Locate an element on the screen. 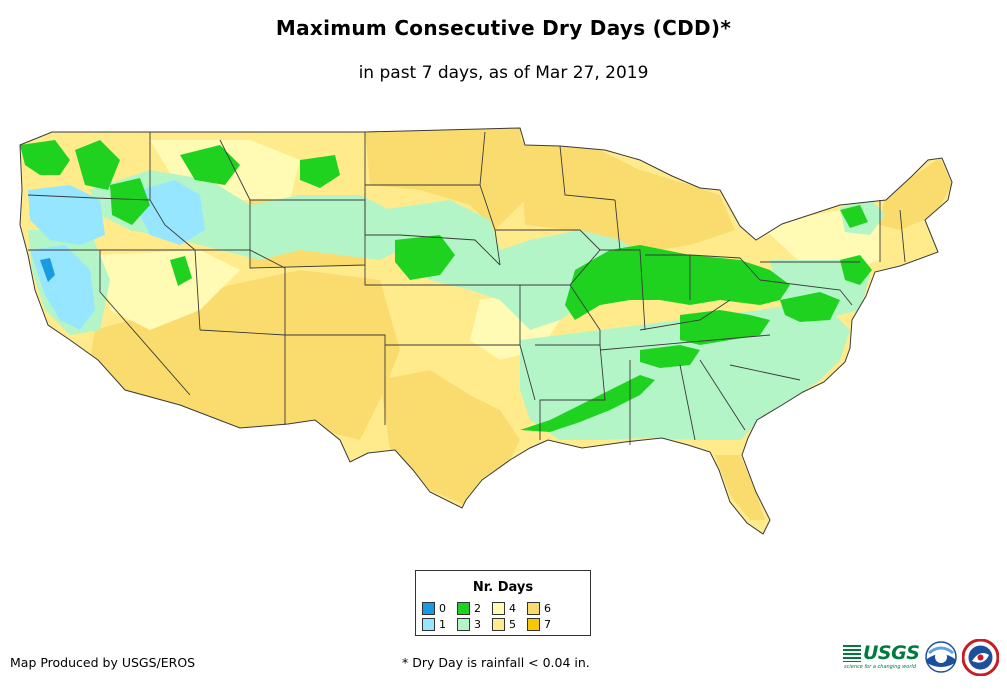 This screenshot has height=691, width=1007. area-2-days-montana is located at coordinates (210, 165).